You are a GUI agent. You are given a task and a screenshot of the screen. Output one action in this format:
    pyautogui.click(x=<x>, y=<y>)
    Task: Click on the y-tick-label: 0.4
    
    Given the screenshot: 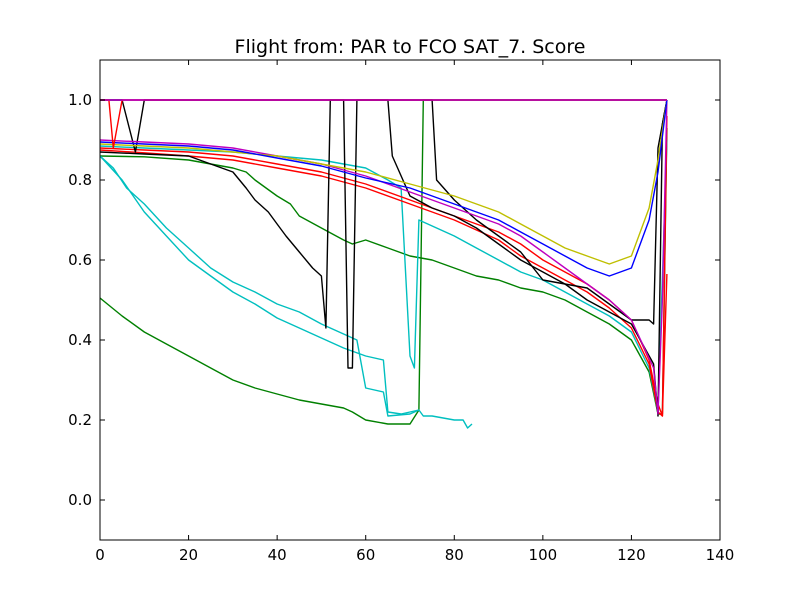 What is the action you would take?
    pyautogui.click(x=80, y=340)
    